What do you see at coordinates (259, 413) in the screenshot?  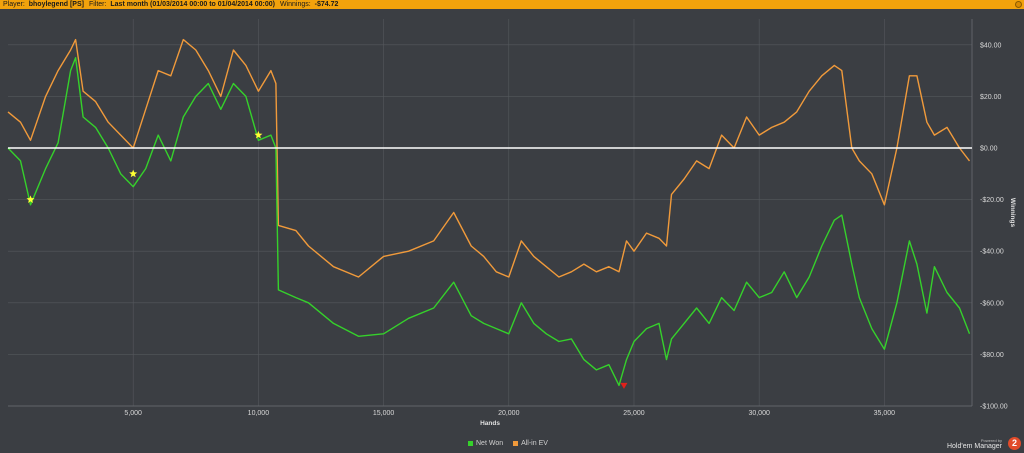 I see `x-tick-label: 10,000` at bounding box center [259, 413].